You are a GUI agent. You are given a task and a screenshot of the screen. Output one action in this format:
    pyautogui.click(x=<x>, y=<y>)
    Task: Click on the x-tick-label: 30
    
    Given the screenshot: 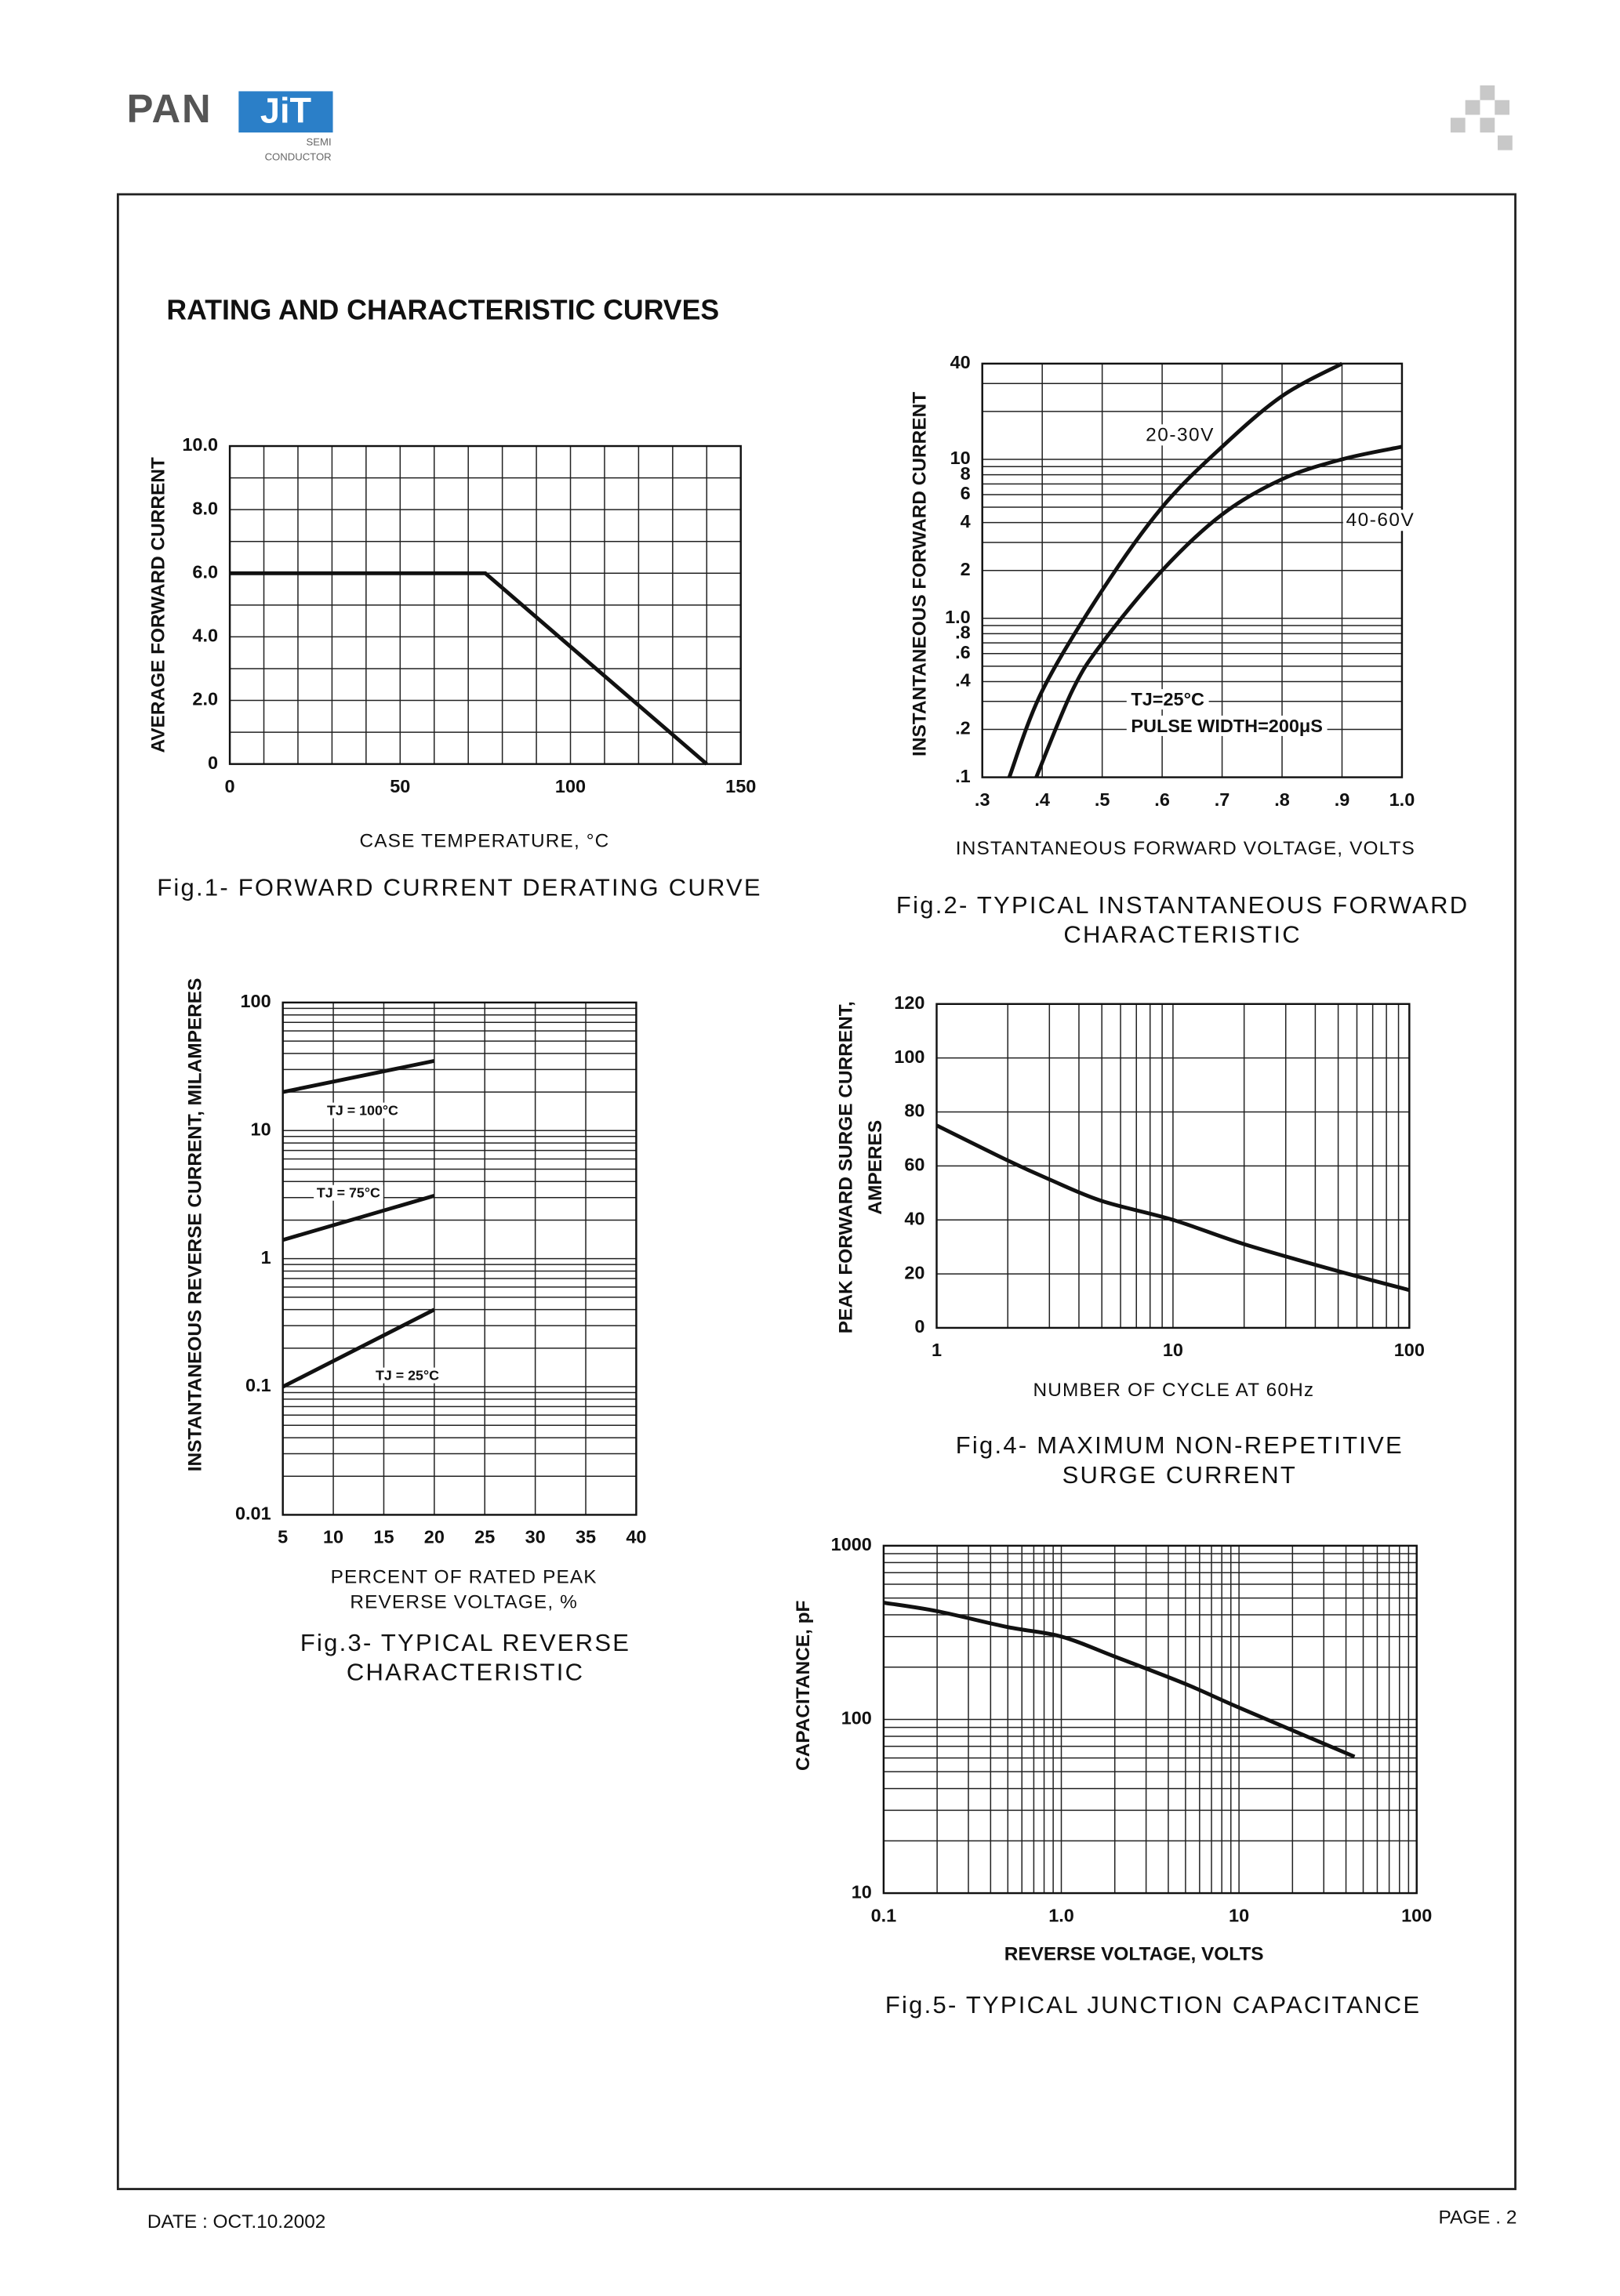 What is the action you would take?
    pyautogui.click(x=535, y=1537)
    